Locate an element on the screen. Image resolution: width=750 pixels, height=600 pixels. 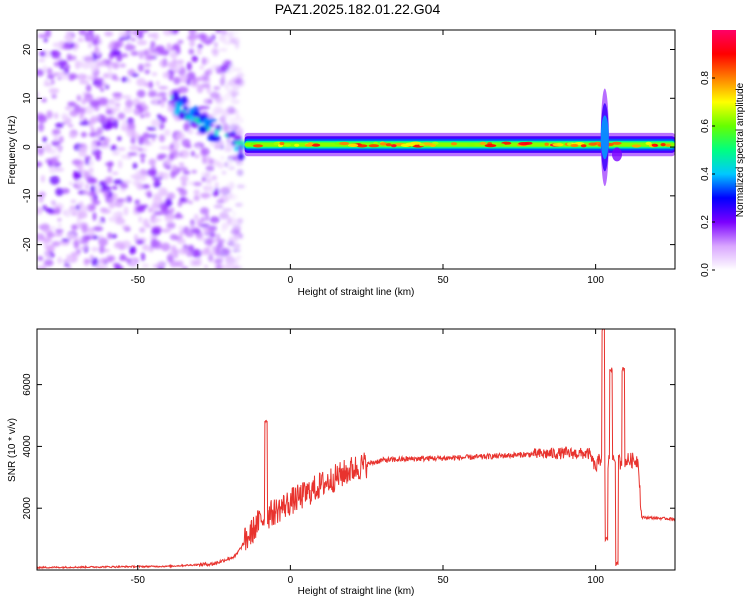
heatmap-blobs is located at coordinates (142, 149).